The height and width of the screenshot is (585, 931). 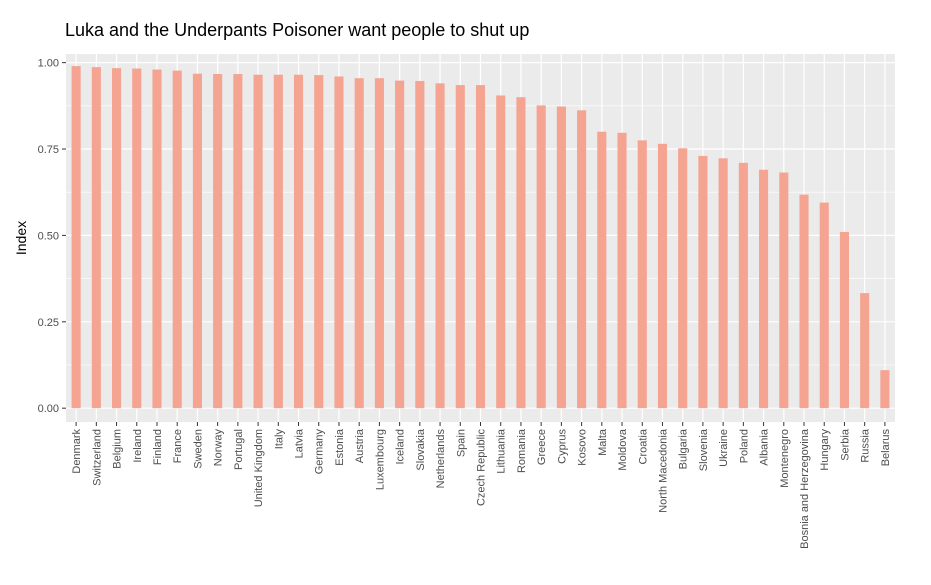 What do you see at coordinates (219, 448) in the screenshot?
I see `x-tick-label: Norway` at bounding box center [219, 448].